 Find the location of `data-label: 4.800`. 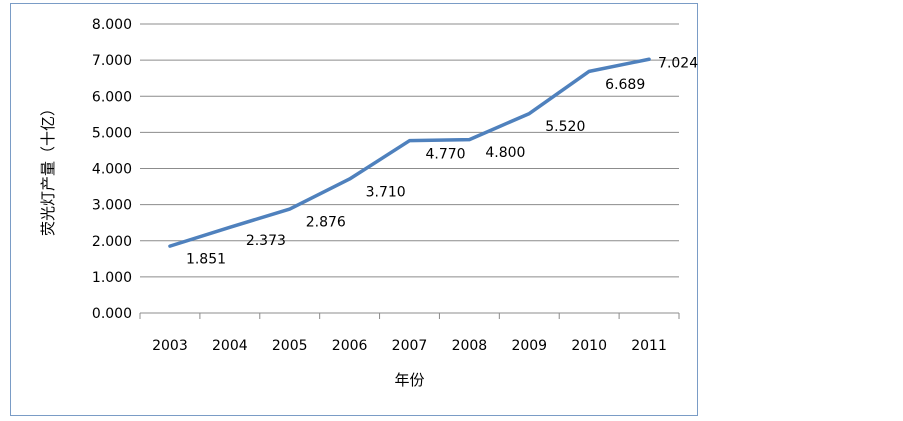

data-label: 4.800 is located at coordinates (505, 153).